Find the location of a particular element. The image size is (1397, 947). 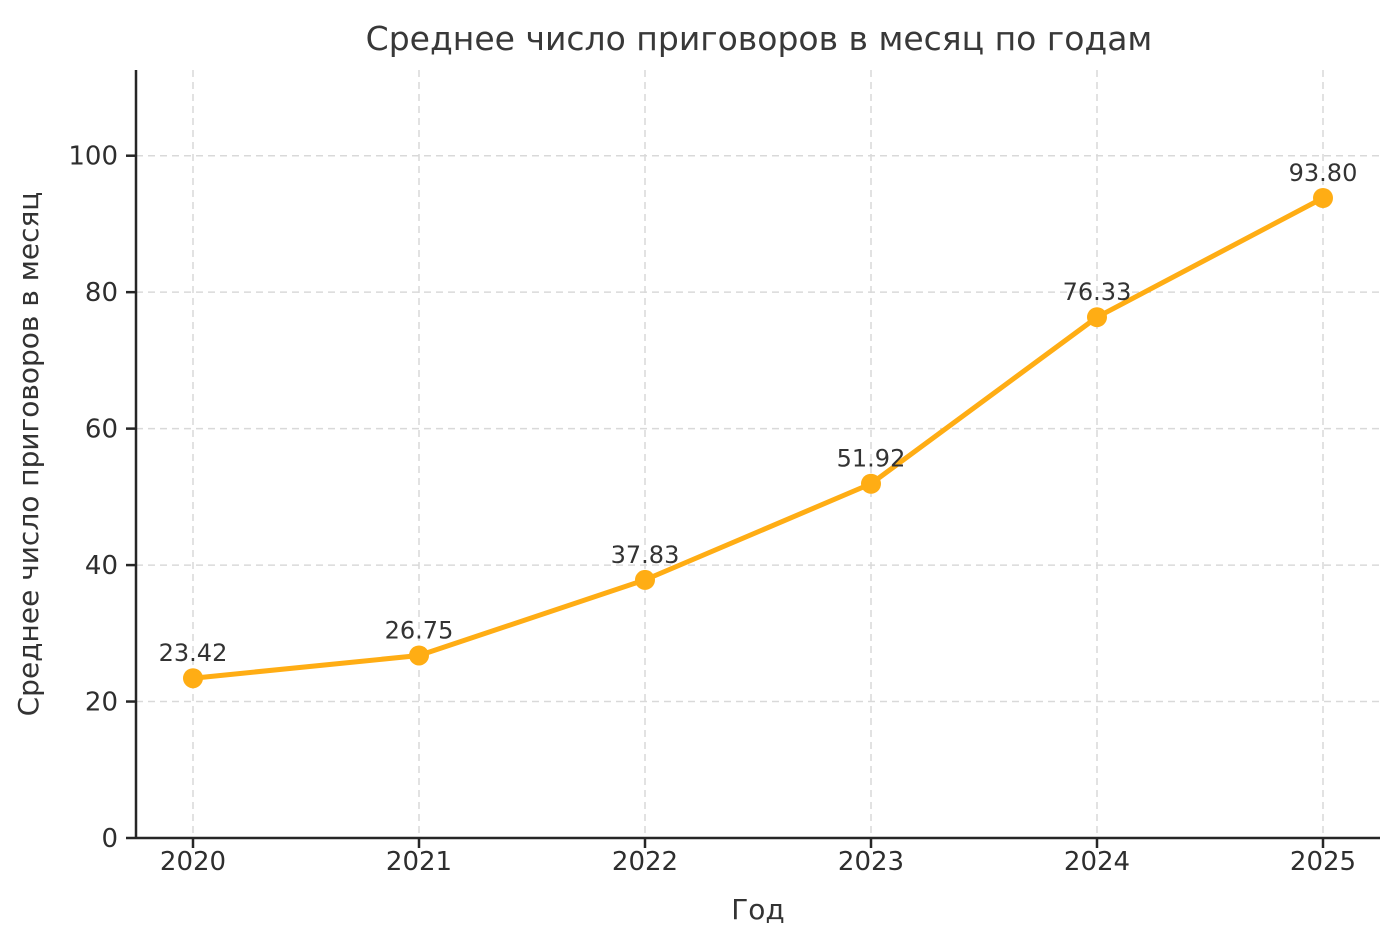

x-tick-label: 2024 is located at coordinates (1097, 862).